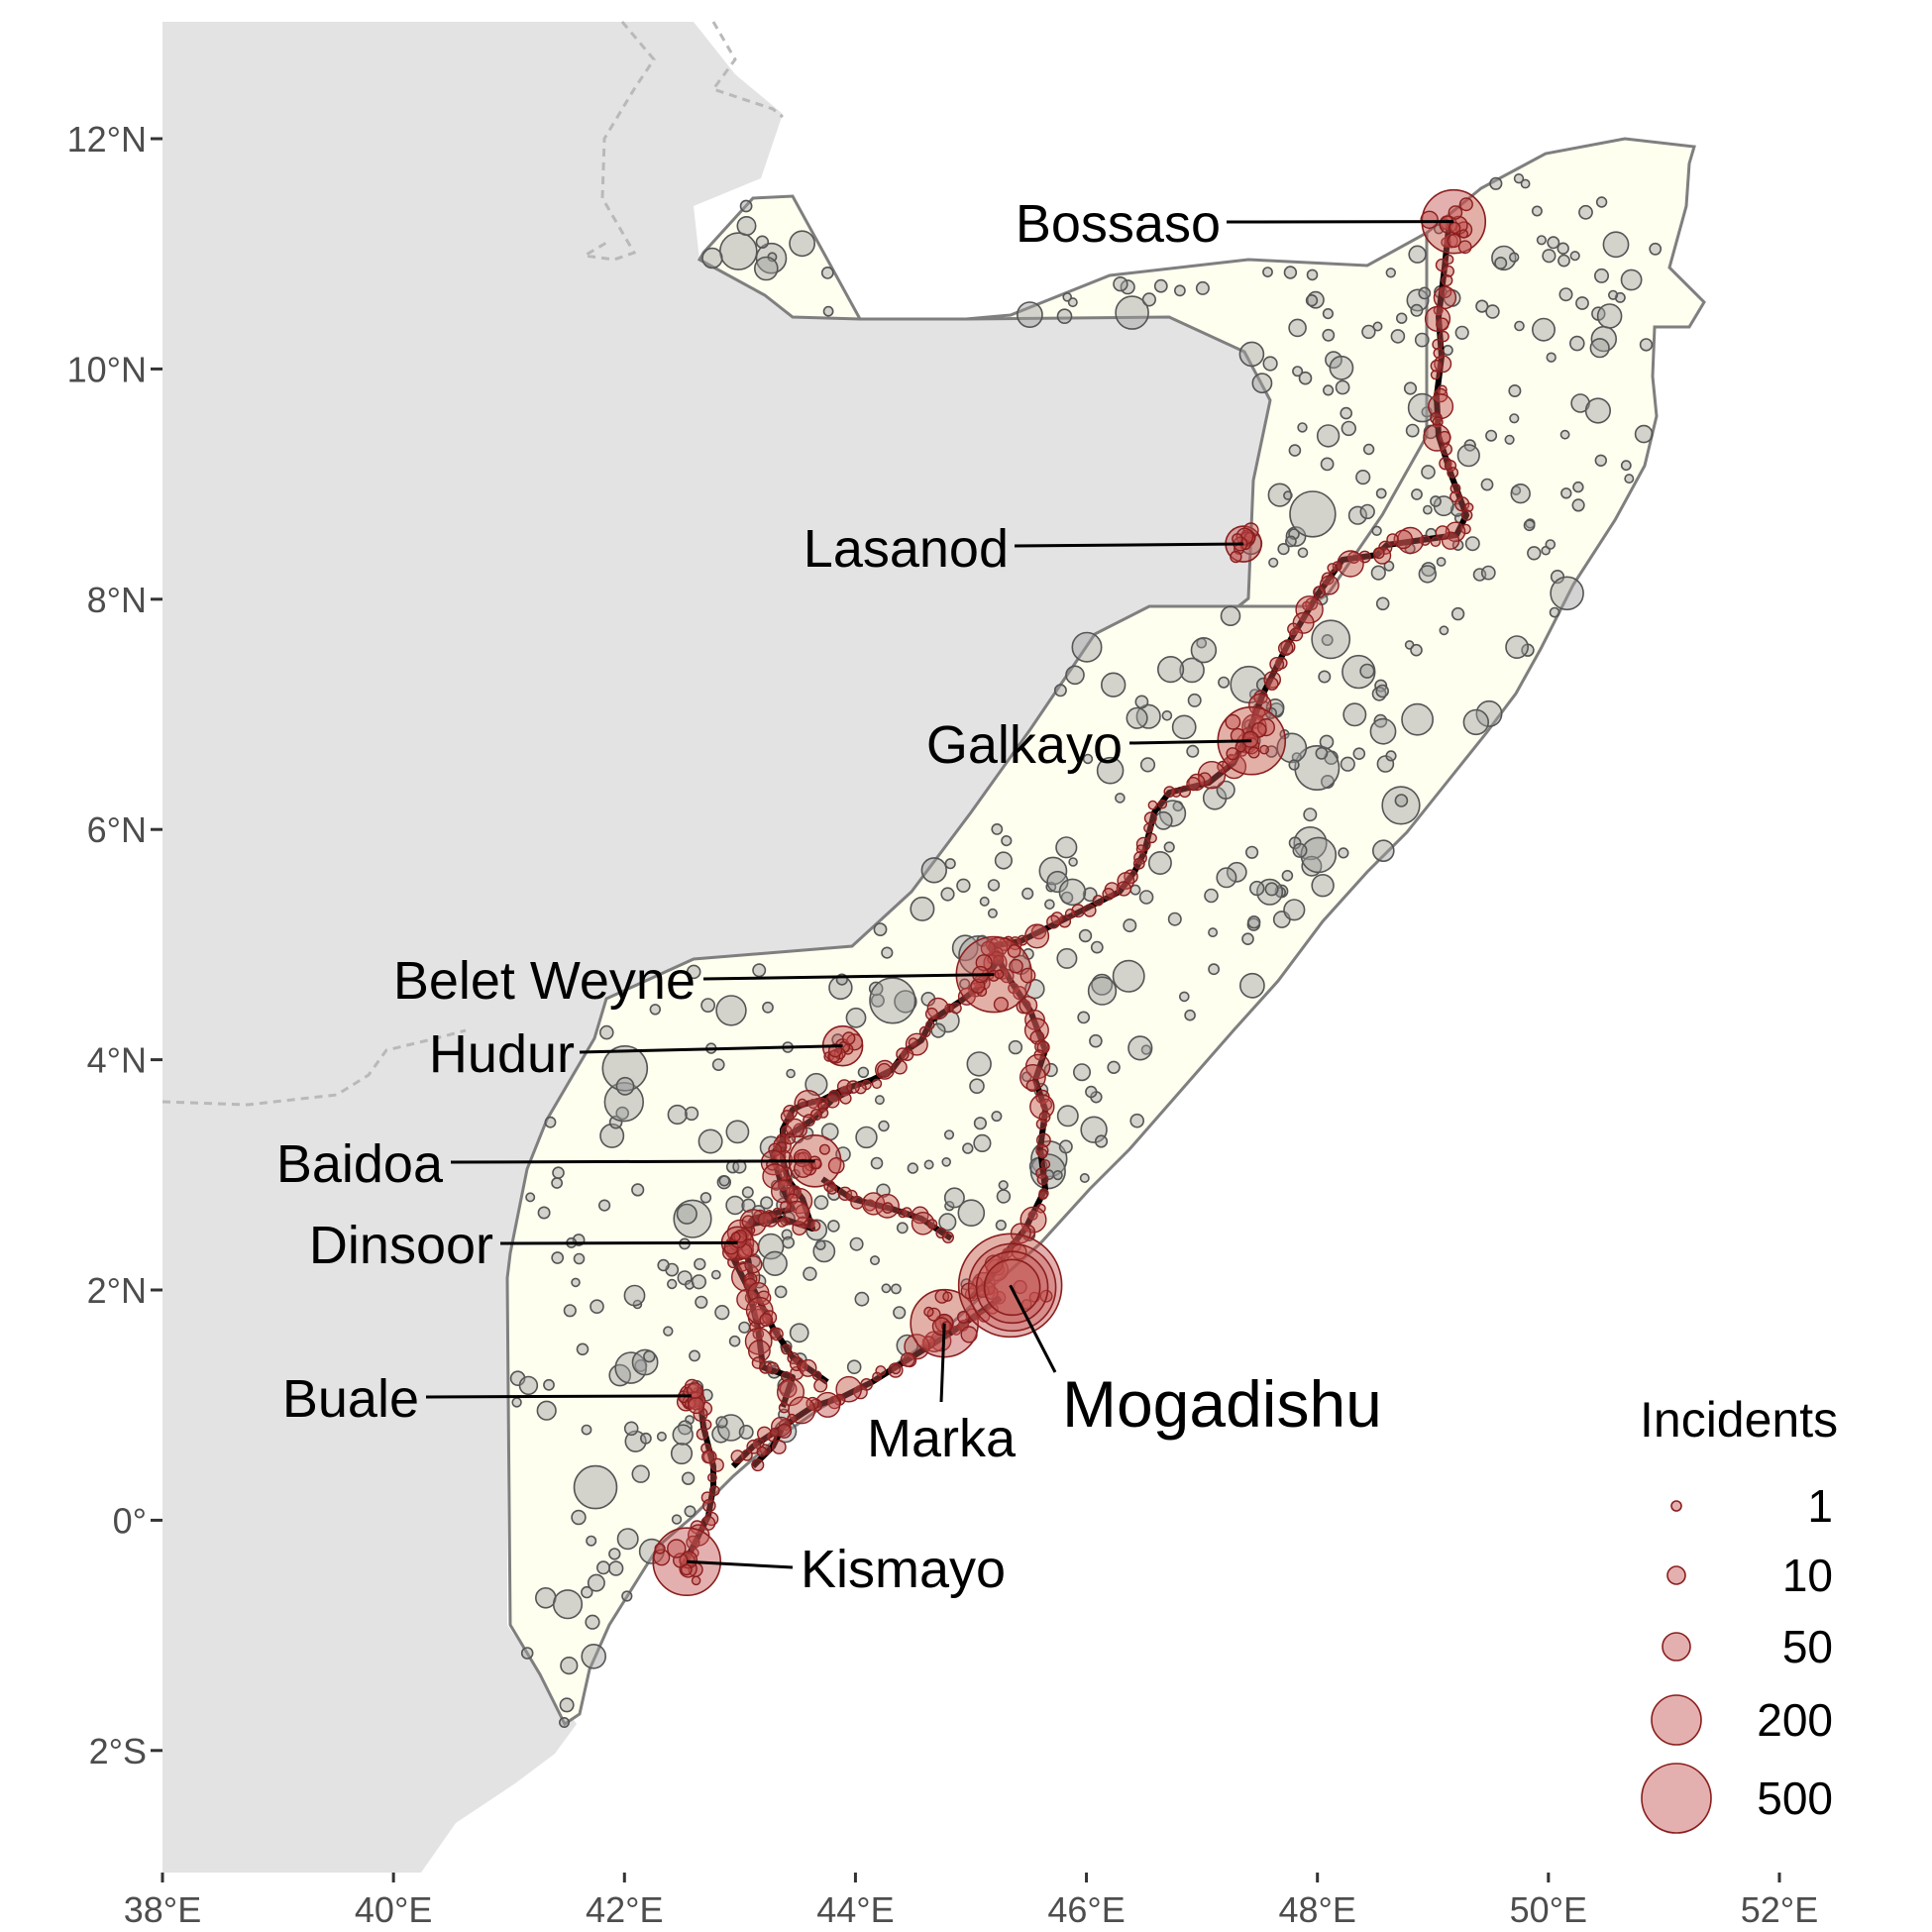 Image resolution: width=1932 pixels, height=1932 pixels. I want to click on legend-title: Incidents, so click(1739, 1420).